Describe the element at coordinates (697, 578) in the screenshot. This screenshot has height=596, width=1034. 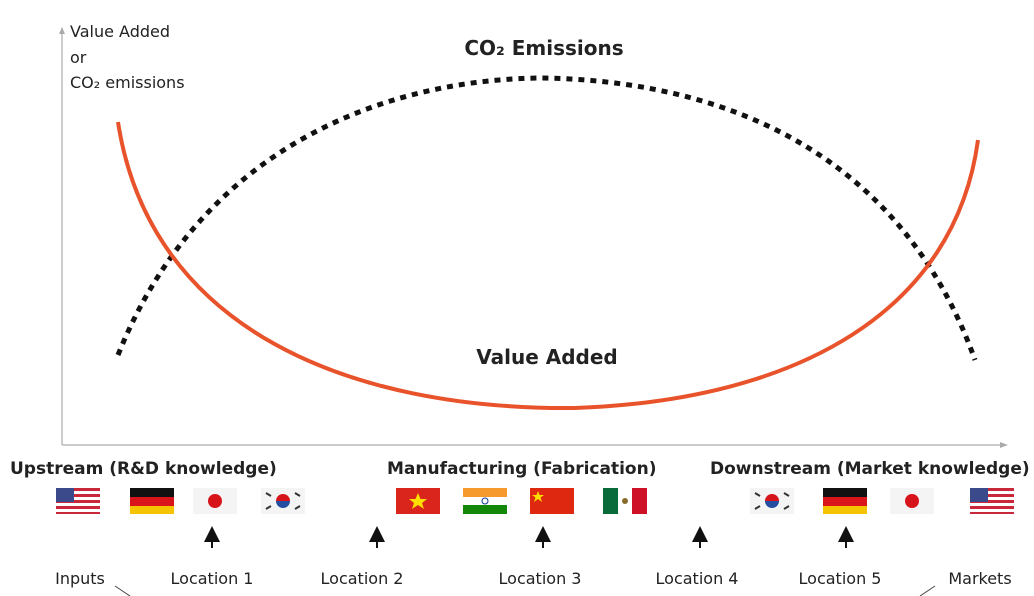
I see `location-label: Location 4` at that location.